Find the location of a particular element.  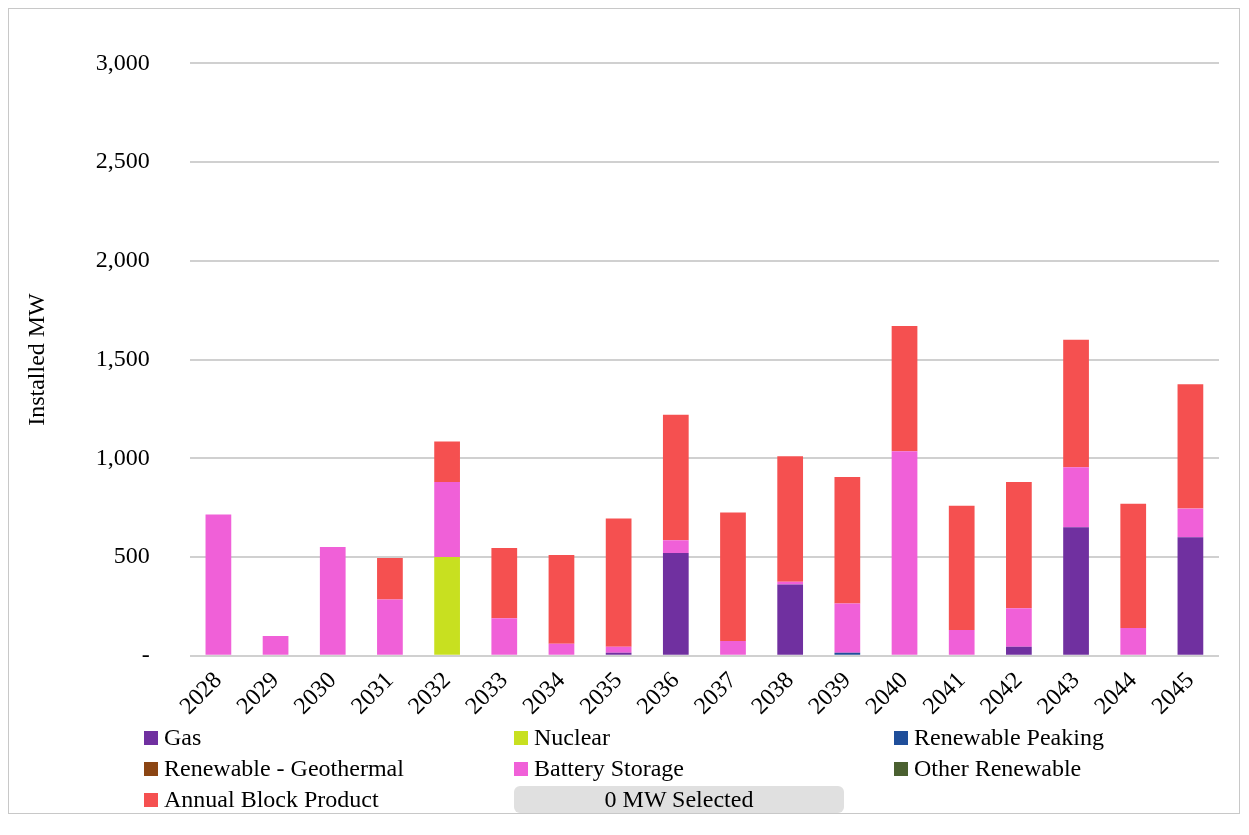

y-tick-label: 1,000 is located at coordinates (122, 456).